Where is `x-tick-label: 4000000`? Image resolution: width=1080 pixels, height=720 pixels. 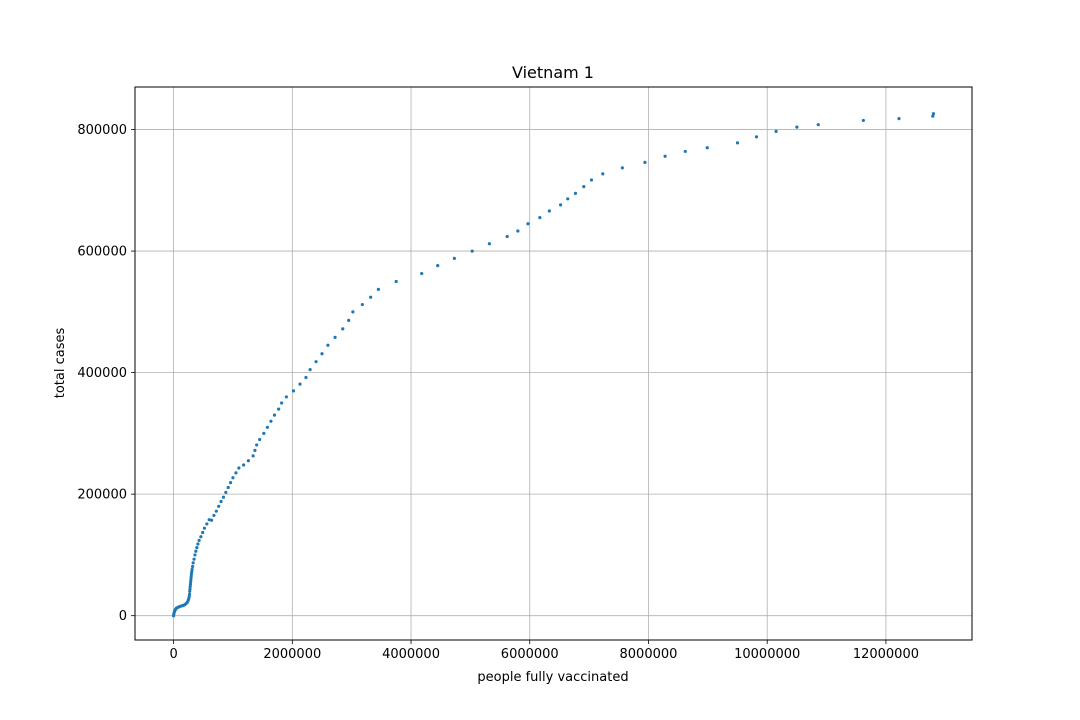 x-tick-label: 4000000 is located at coordinates (411, 654).